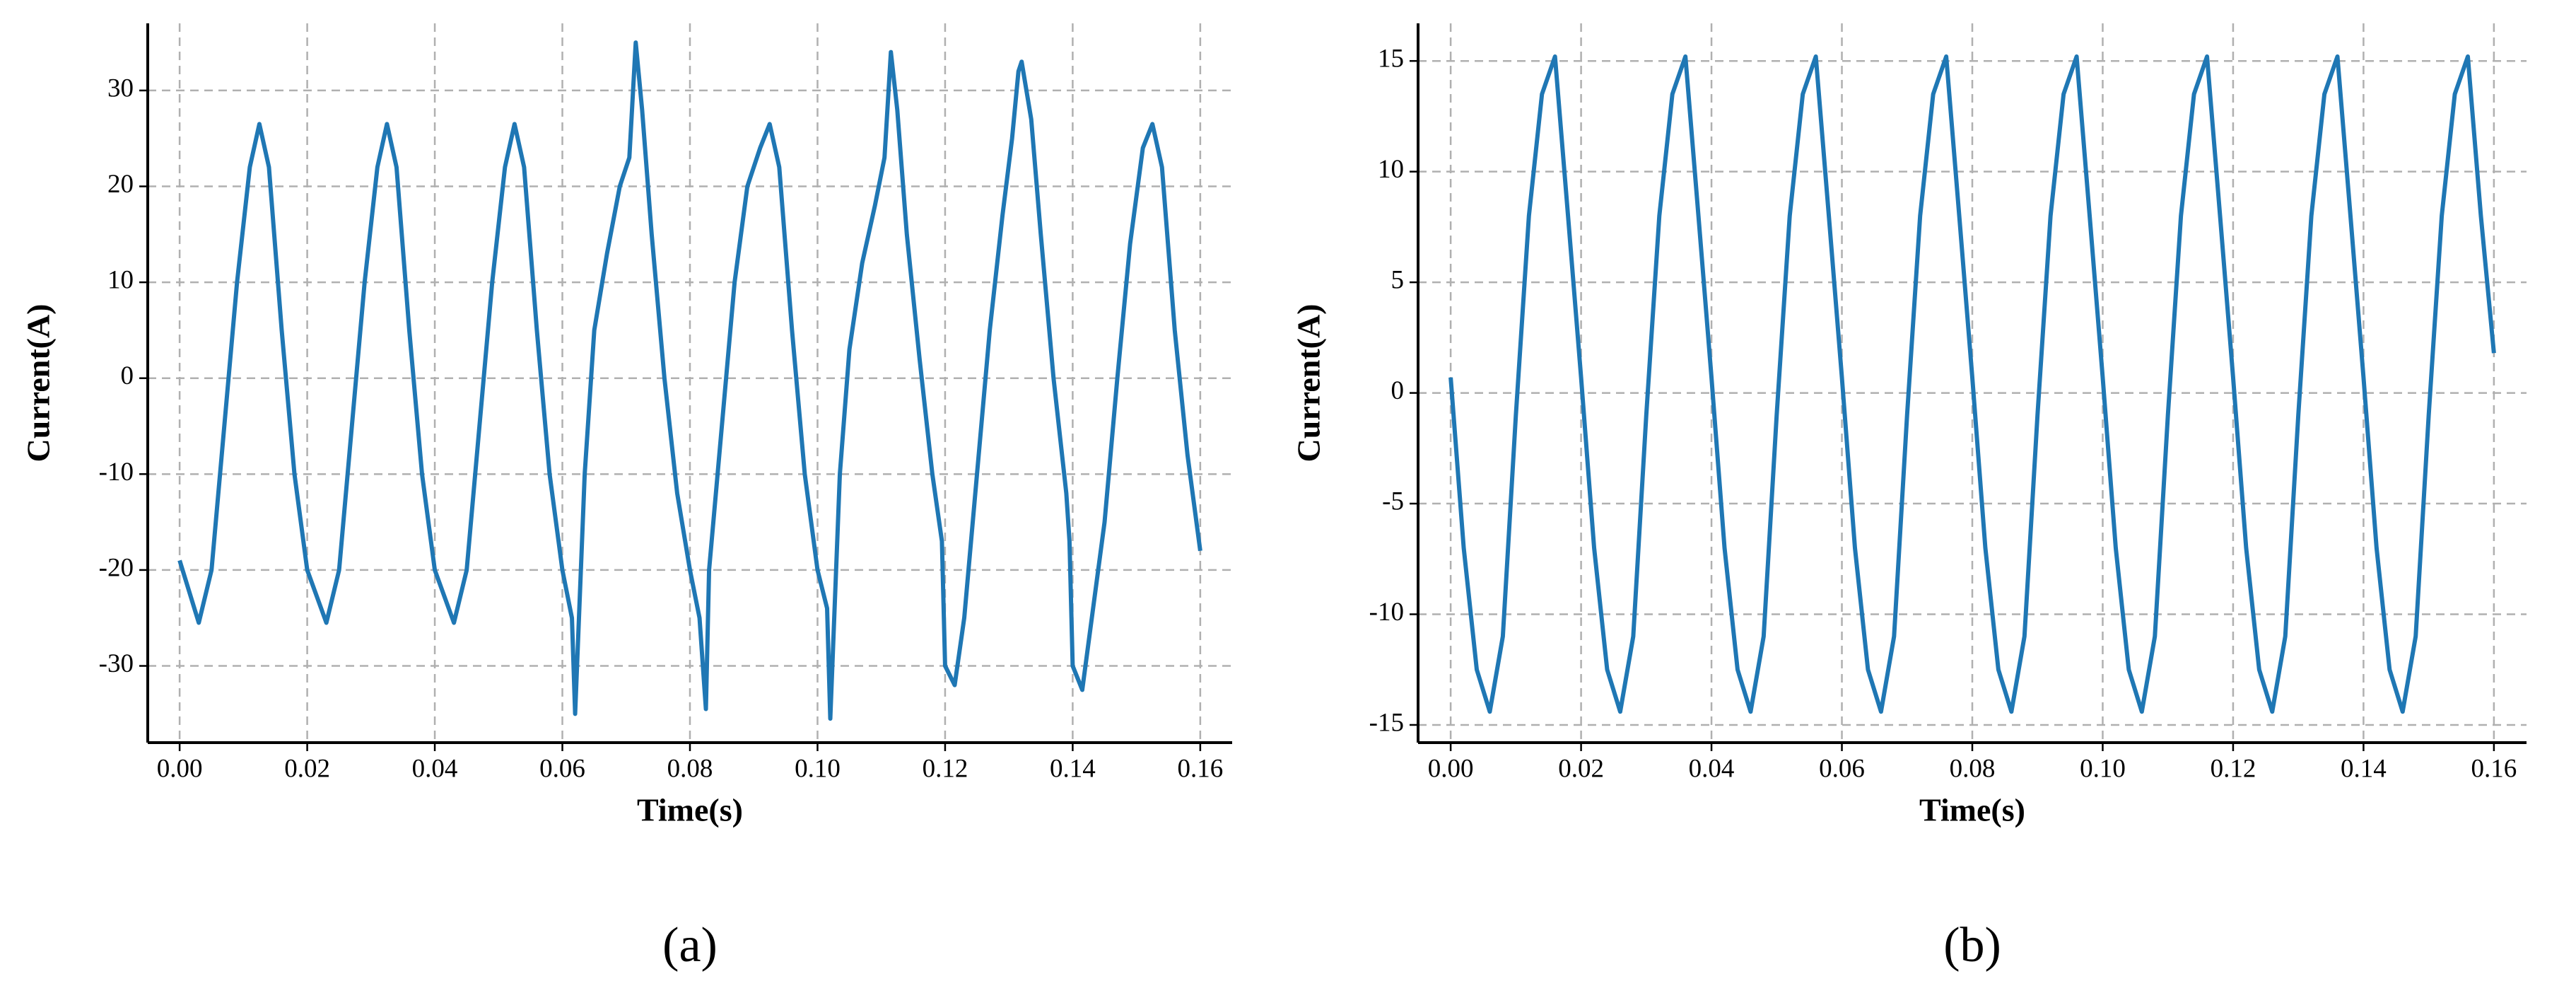  What do you see at coordinates (117, 567) in the screenshot?
I see `y-tick-label: -20` at bounding box center [117, 567].